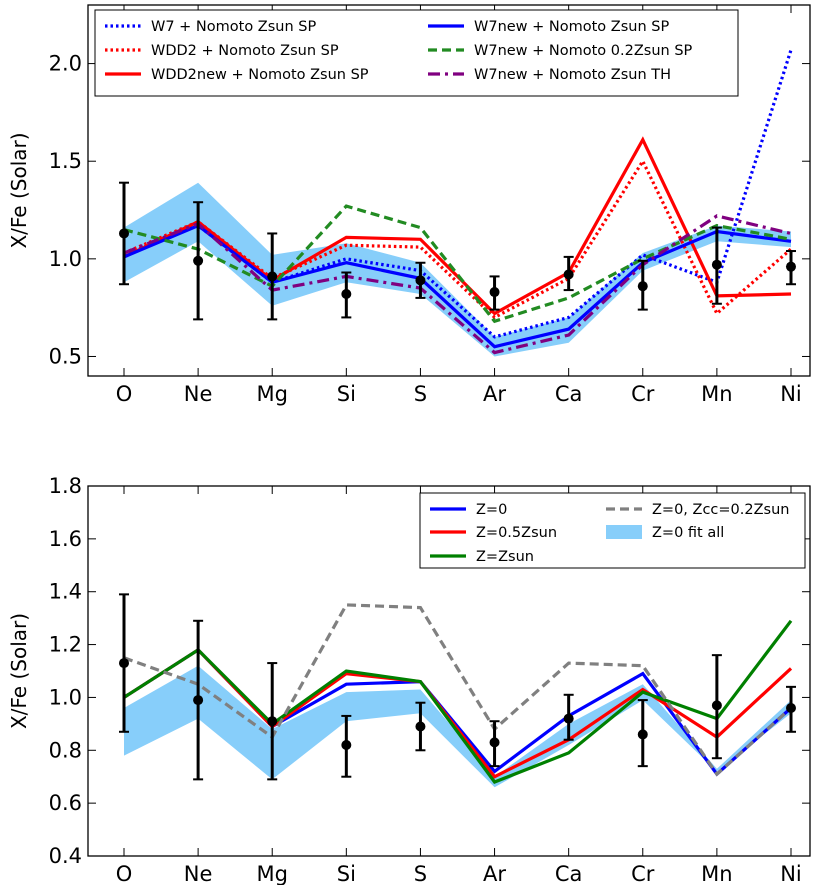  What do you see at coordinates (233, 27) in the screenshot?
I see `legend-label: W7 + Nomoto Zsun SP` at bounding box center [233, 27].